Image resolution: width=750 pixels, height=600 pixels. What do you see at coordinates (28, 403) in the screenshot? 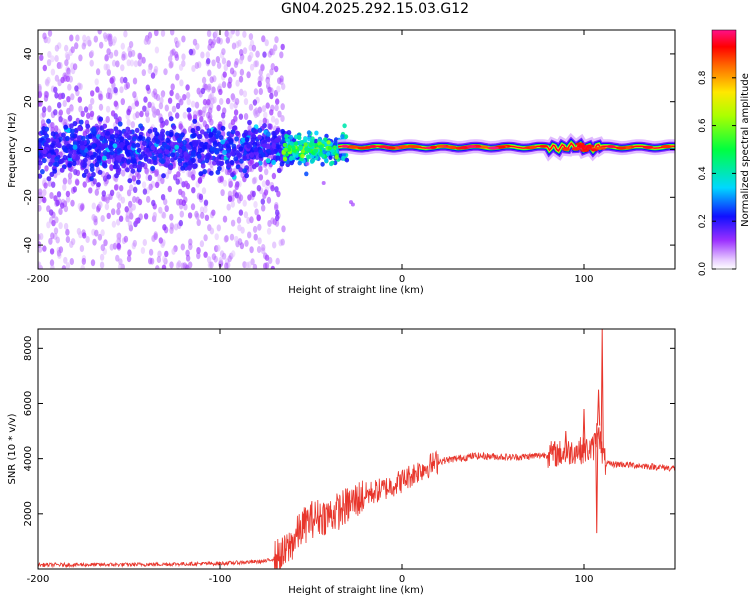
I see `snr-y-tick-label: 6000` at bounding box center [28, 403].